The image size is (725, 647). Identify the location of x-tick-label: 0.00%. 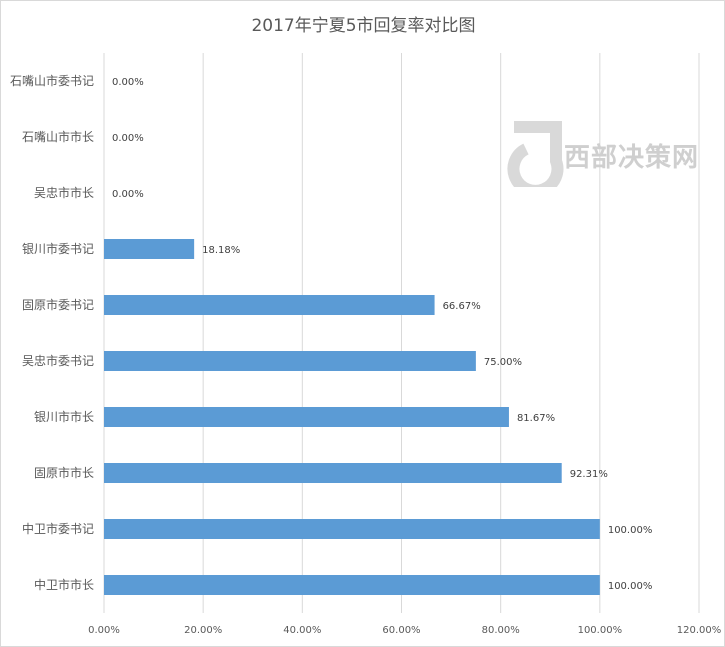
(104, 630).